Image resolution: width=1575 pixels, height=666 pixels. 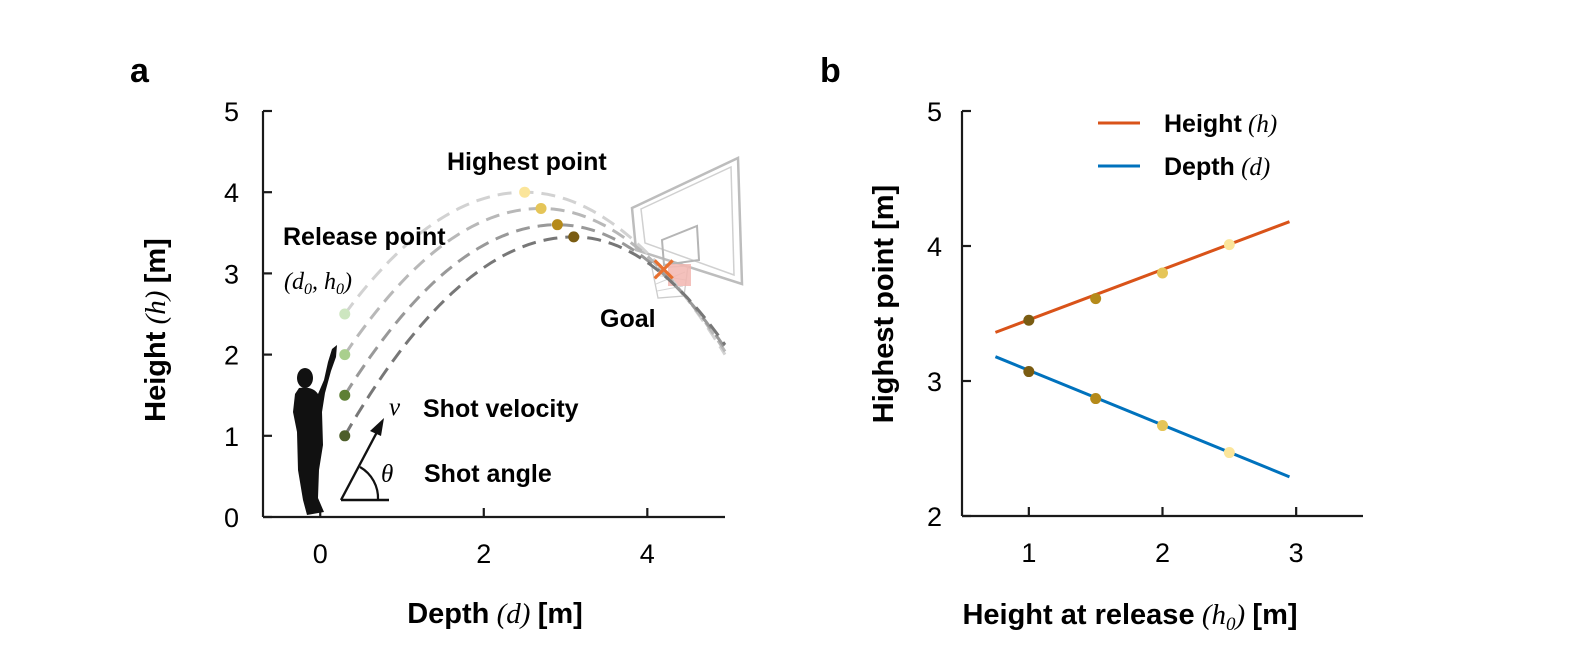 What do you see at coordinates (934, 112) in the screenshot?
I see `panel-b-y-tick-label: 5` at bounding box center [934, 112].